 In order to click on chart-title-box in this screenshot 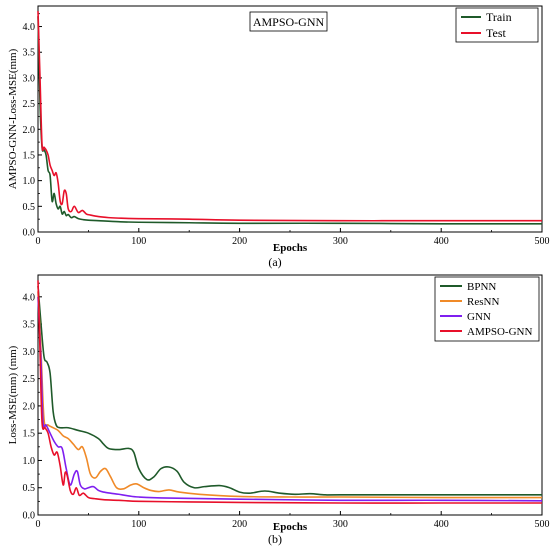, I will do `click(288, 21)`.